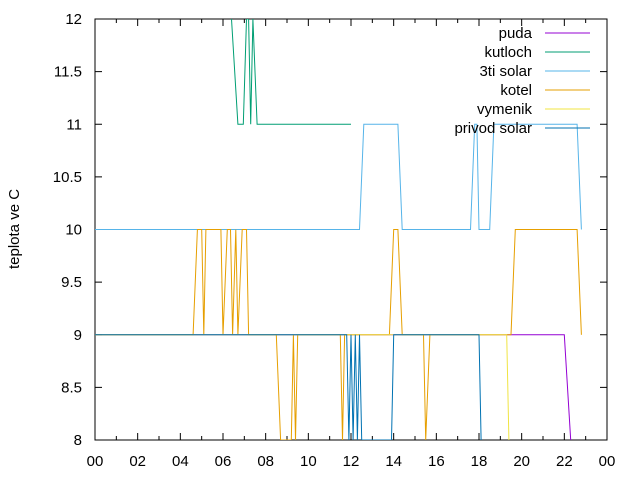 The image size is (640, 480). I want to click on x-axis-tick-labels: 00 02 04 06 08 10 12 14 16 18 20 22 00, so click(351, 461).